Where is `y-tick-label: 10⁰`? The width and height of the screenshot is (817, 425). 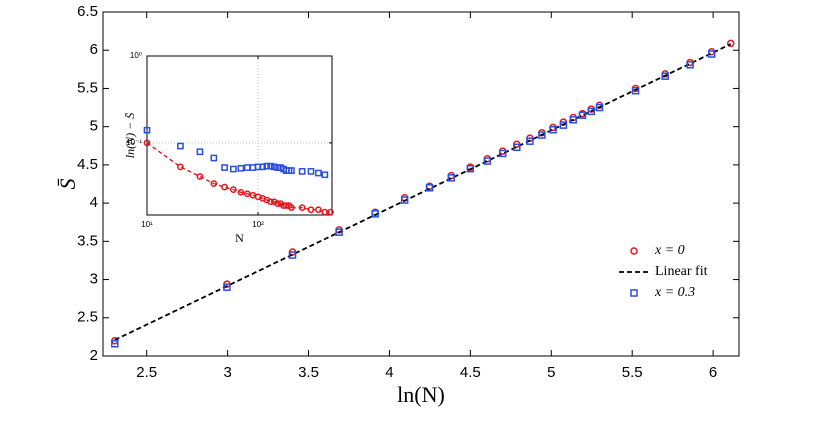 y-tick-label: 10⁰ is located at coordinates (136, 55).